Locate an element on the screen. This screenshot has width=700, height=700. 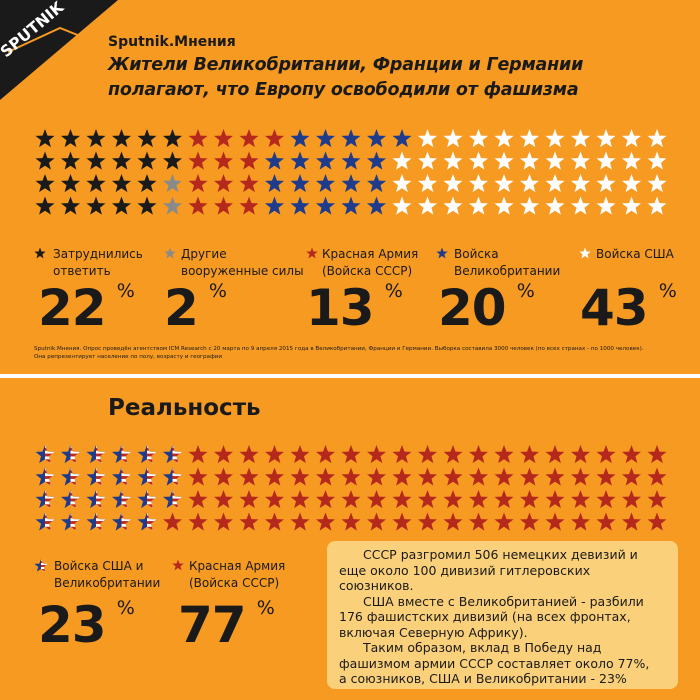
percent-value: 13 is located at coordinates (340, 308).